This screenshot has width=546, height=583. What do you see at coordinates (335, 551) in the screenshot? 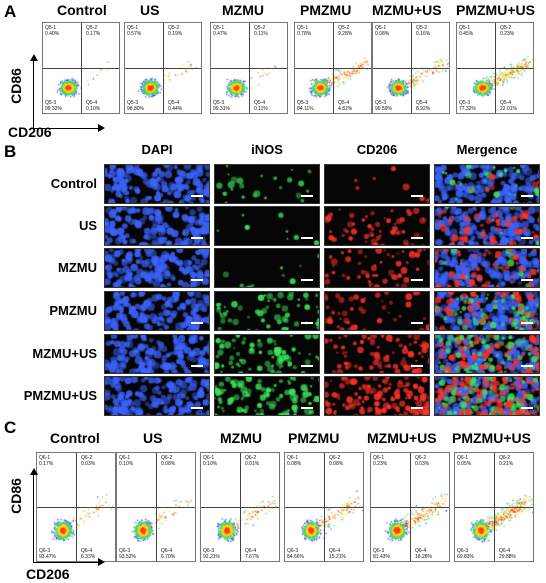
I see `panel-c-q4-label-3: Q6-4` at bounding box center [335, 551].